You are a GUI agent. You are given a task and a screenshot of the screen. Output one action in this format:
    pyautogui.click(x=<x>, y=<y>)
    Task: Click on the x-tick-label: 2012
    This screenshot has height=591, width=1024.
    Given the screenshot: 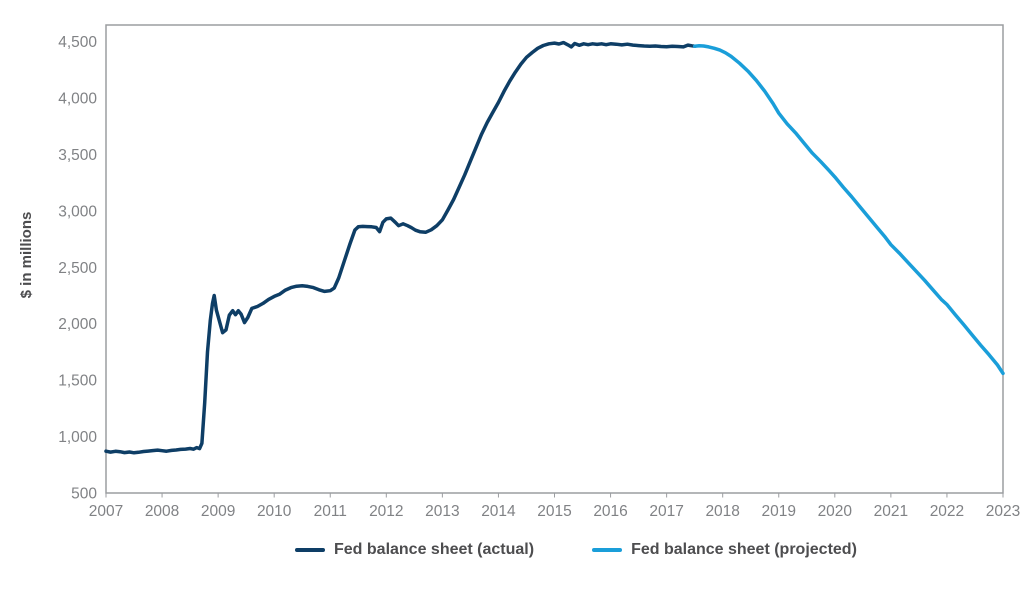 What is the action you would take?
    pyautogui.click(x=386, y=511)
    